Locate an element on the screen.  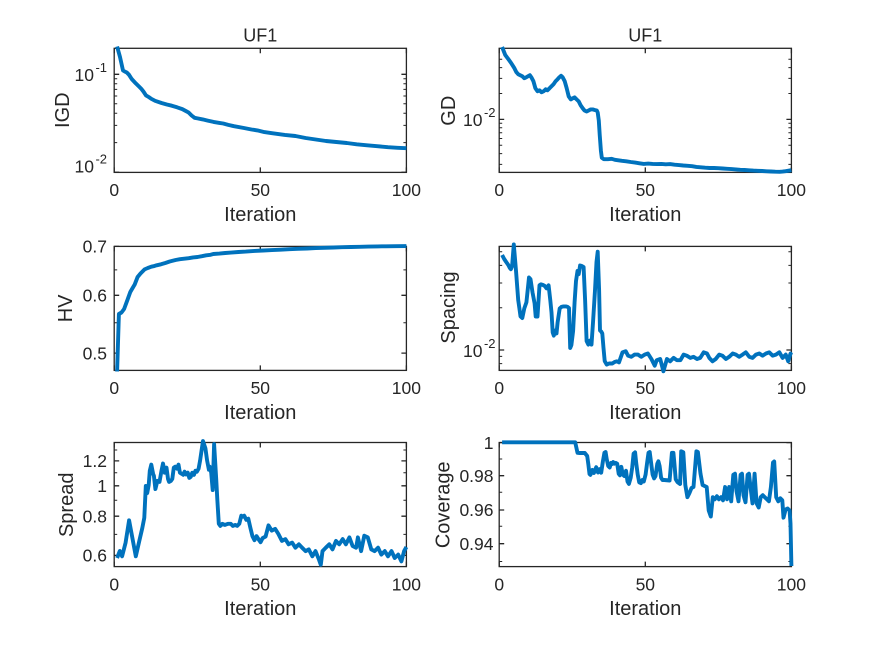
svg-text: 0.98 is located at coordinates (476, 476).